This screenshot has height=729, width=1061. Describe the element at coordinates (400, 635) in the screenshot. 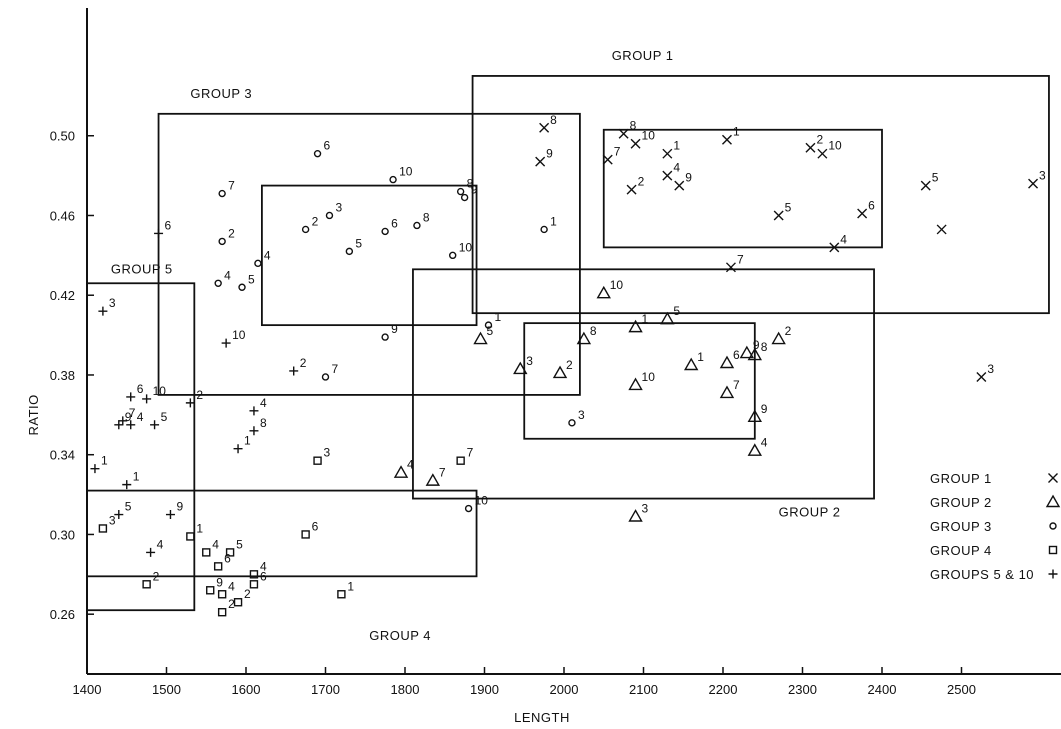

I see `group-region-label: GROUP 4` at that location.